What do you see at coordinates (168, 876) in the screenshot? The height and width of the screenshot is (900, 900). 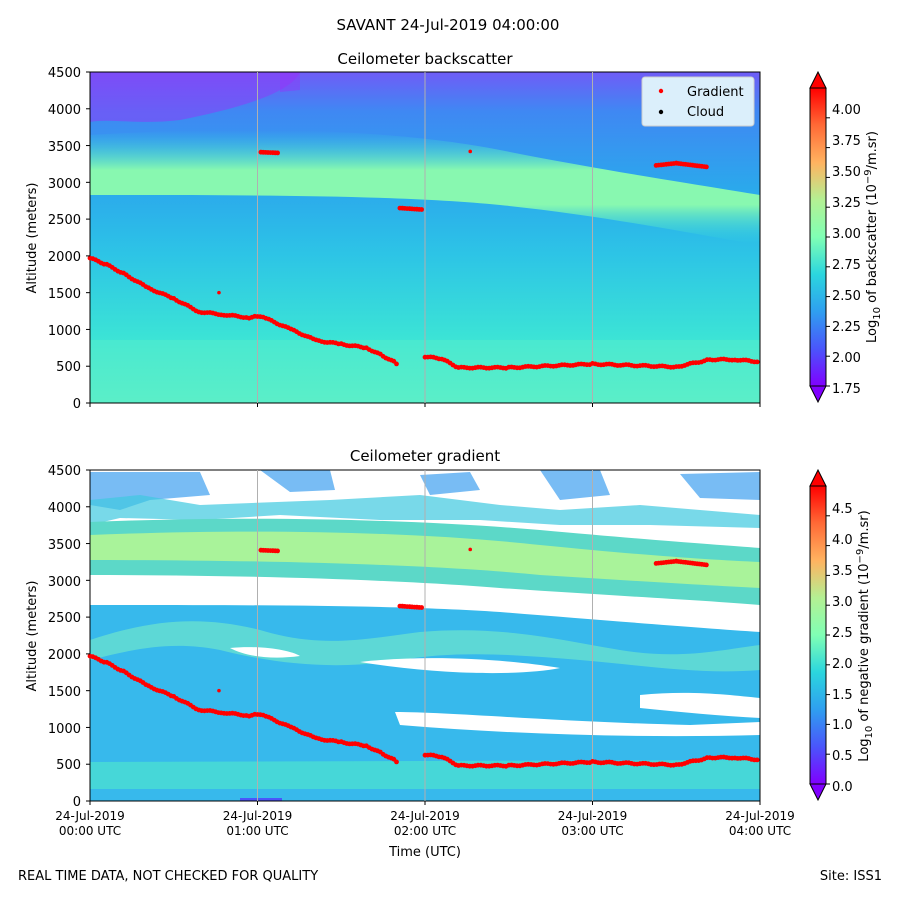 I see `footer-disclaimer: REAL TIME DATA, NOT CHECKED FOR QUALITY` at bounding box center [168, 876].